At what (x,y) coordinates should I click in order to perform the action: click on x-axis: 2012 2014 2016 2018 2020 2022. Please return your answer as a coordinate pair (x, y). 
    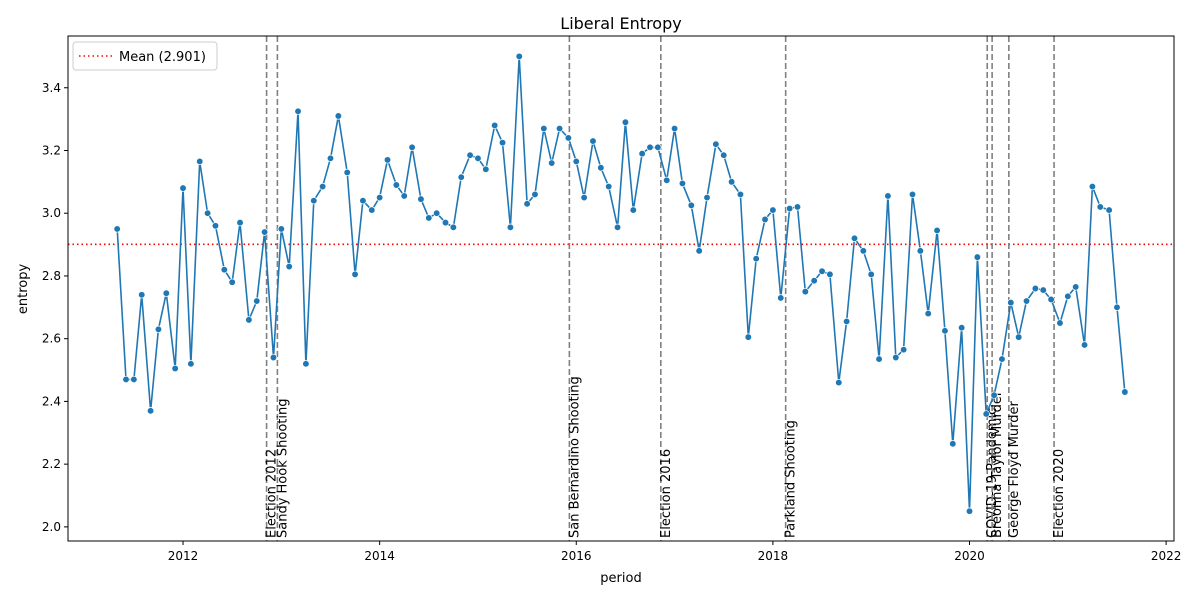
    Looking at the image, I should click on (674, 552).